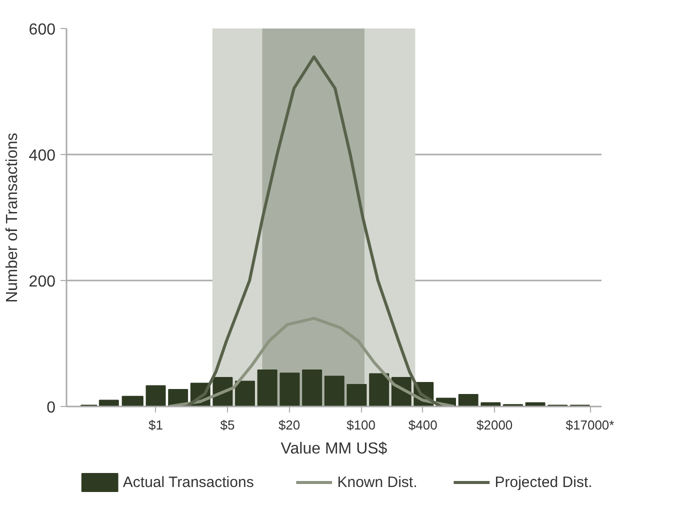  Describe the element at coordinates (51, 408) in the screenshot. I see `y-tick-label: 0` at that location.